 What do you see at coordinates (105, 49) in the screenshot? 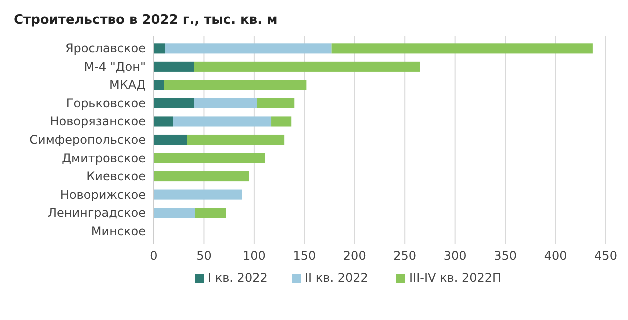
I see `y-tick-label: Ярославское` at bounding box center [105, 49].